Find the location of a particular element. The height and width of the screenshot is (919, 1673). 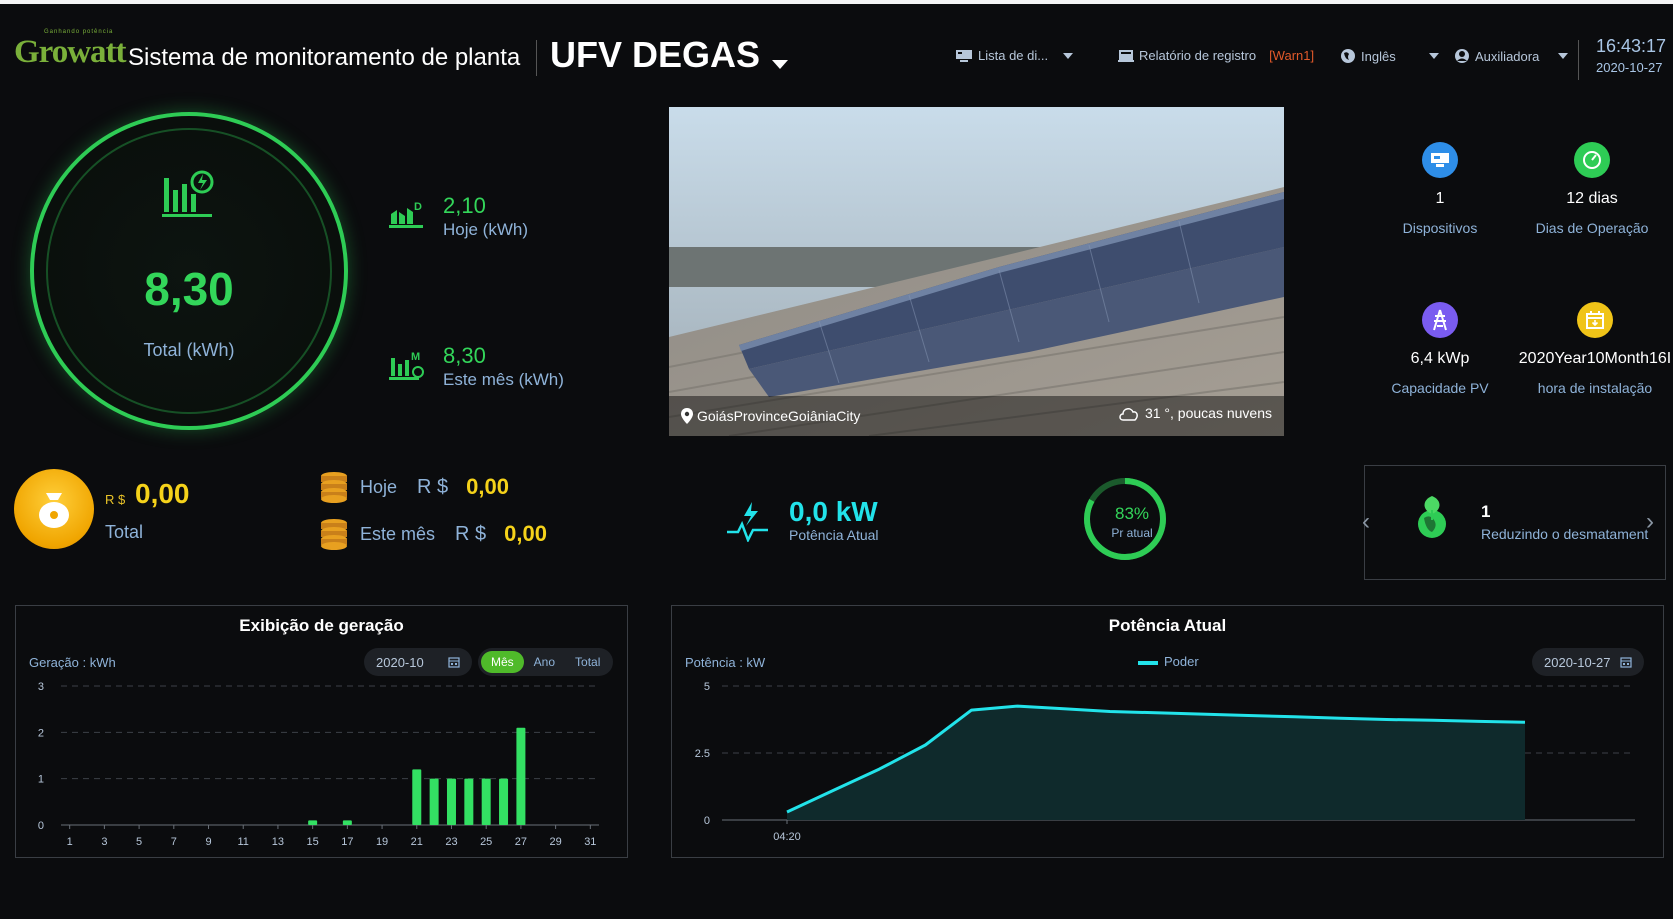

series-area is located at coordinates (1156, 763).